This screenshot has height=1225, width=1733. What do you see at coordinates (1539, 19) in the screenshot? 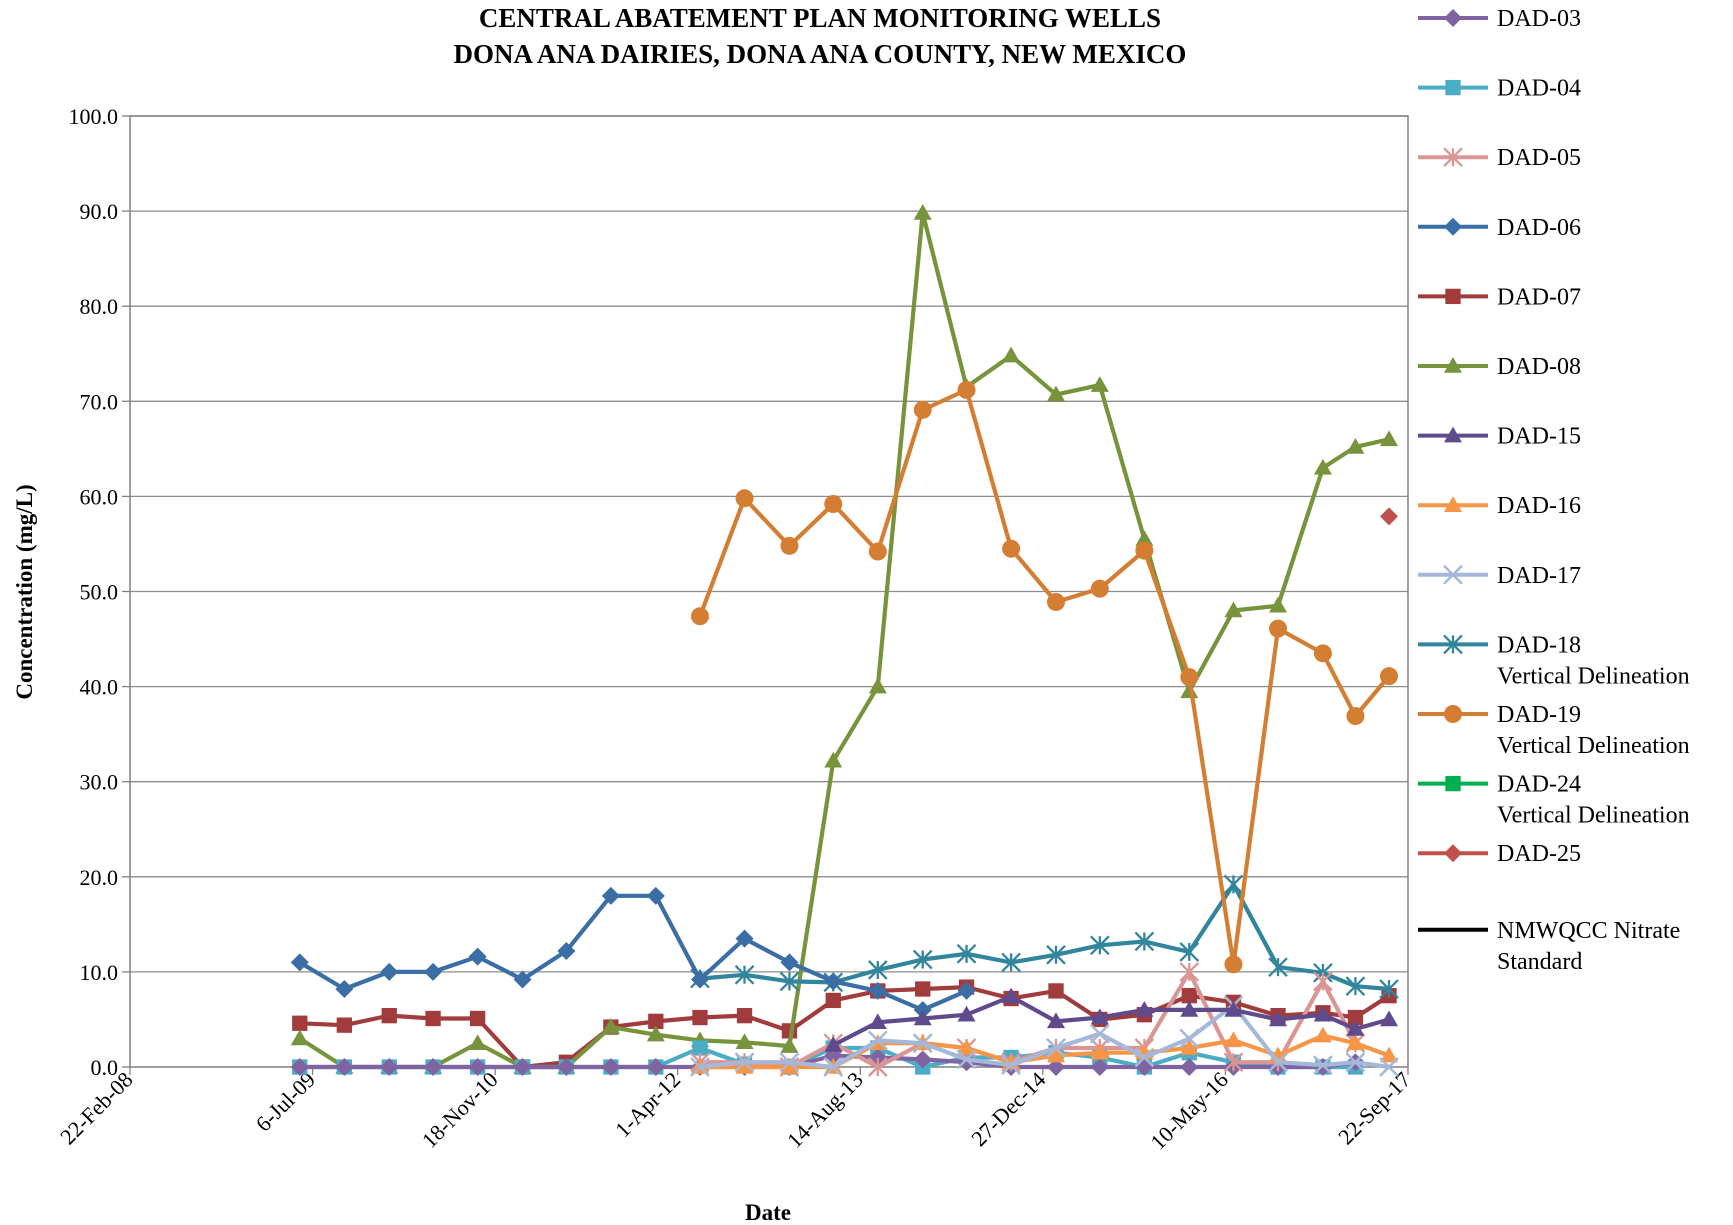
I see `legend-label: DAD-03` at bounding box center [1539, 19].